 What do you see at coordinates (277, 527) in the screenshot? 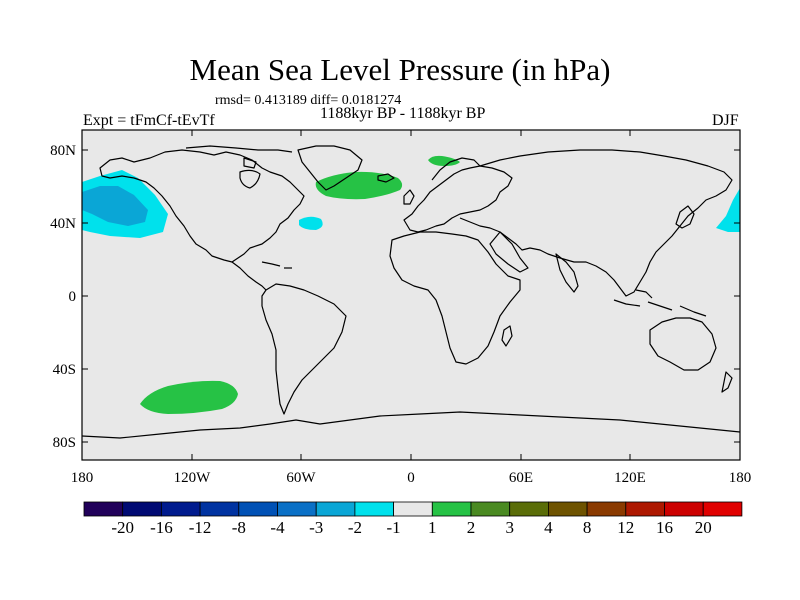
I see `colorbar-label: -4` at bounding box center [277, 527].